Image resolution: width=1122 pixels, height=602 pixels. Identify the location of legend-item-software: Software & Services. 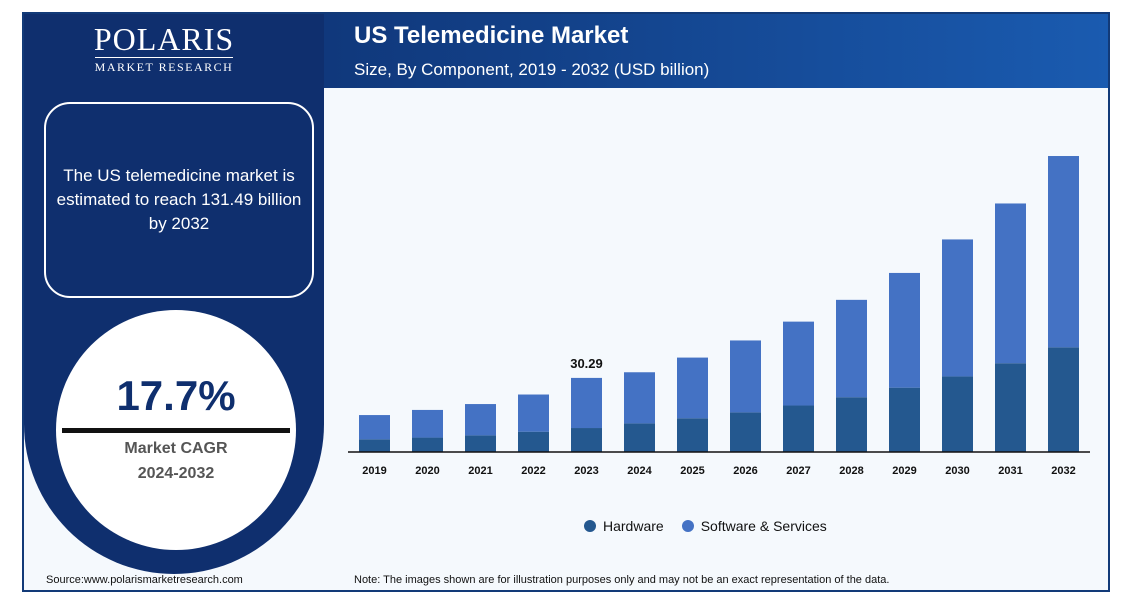
(754, 526).